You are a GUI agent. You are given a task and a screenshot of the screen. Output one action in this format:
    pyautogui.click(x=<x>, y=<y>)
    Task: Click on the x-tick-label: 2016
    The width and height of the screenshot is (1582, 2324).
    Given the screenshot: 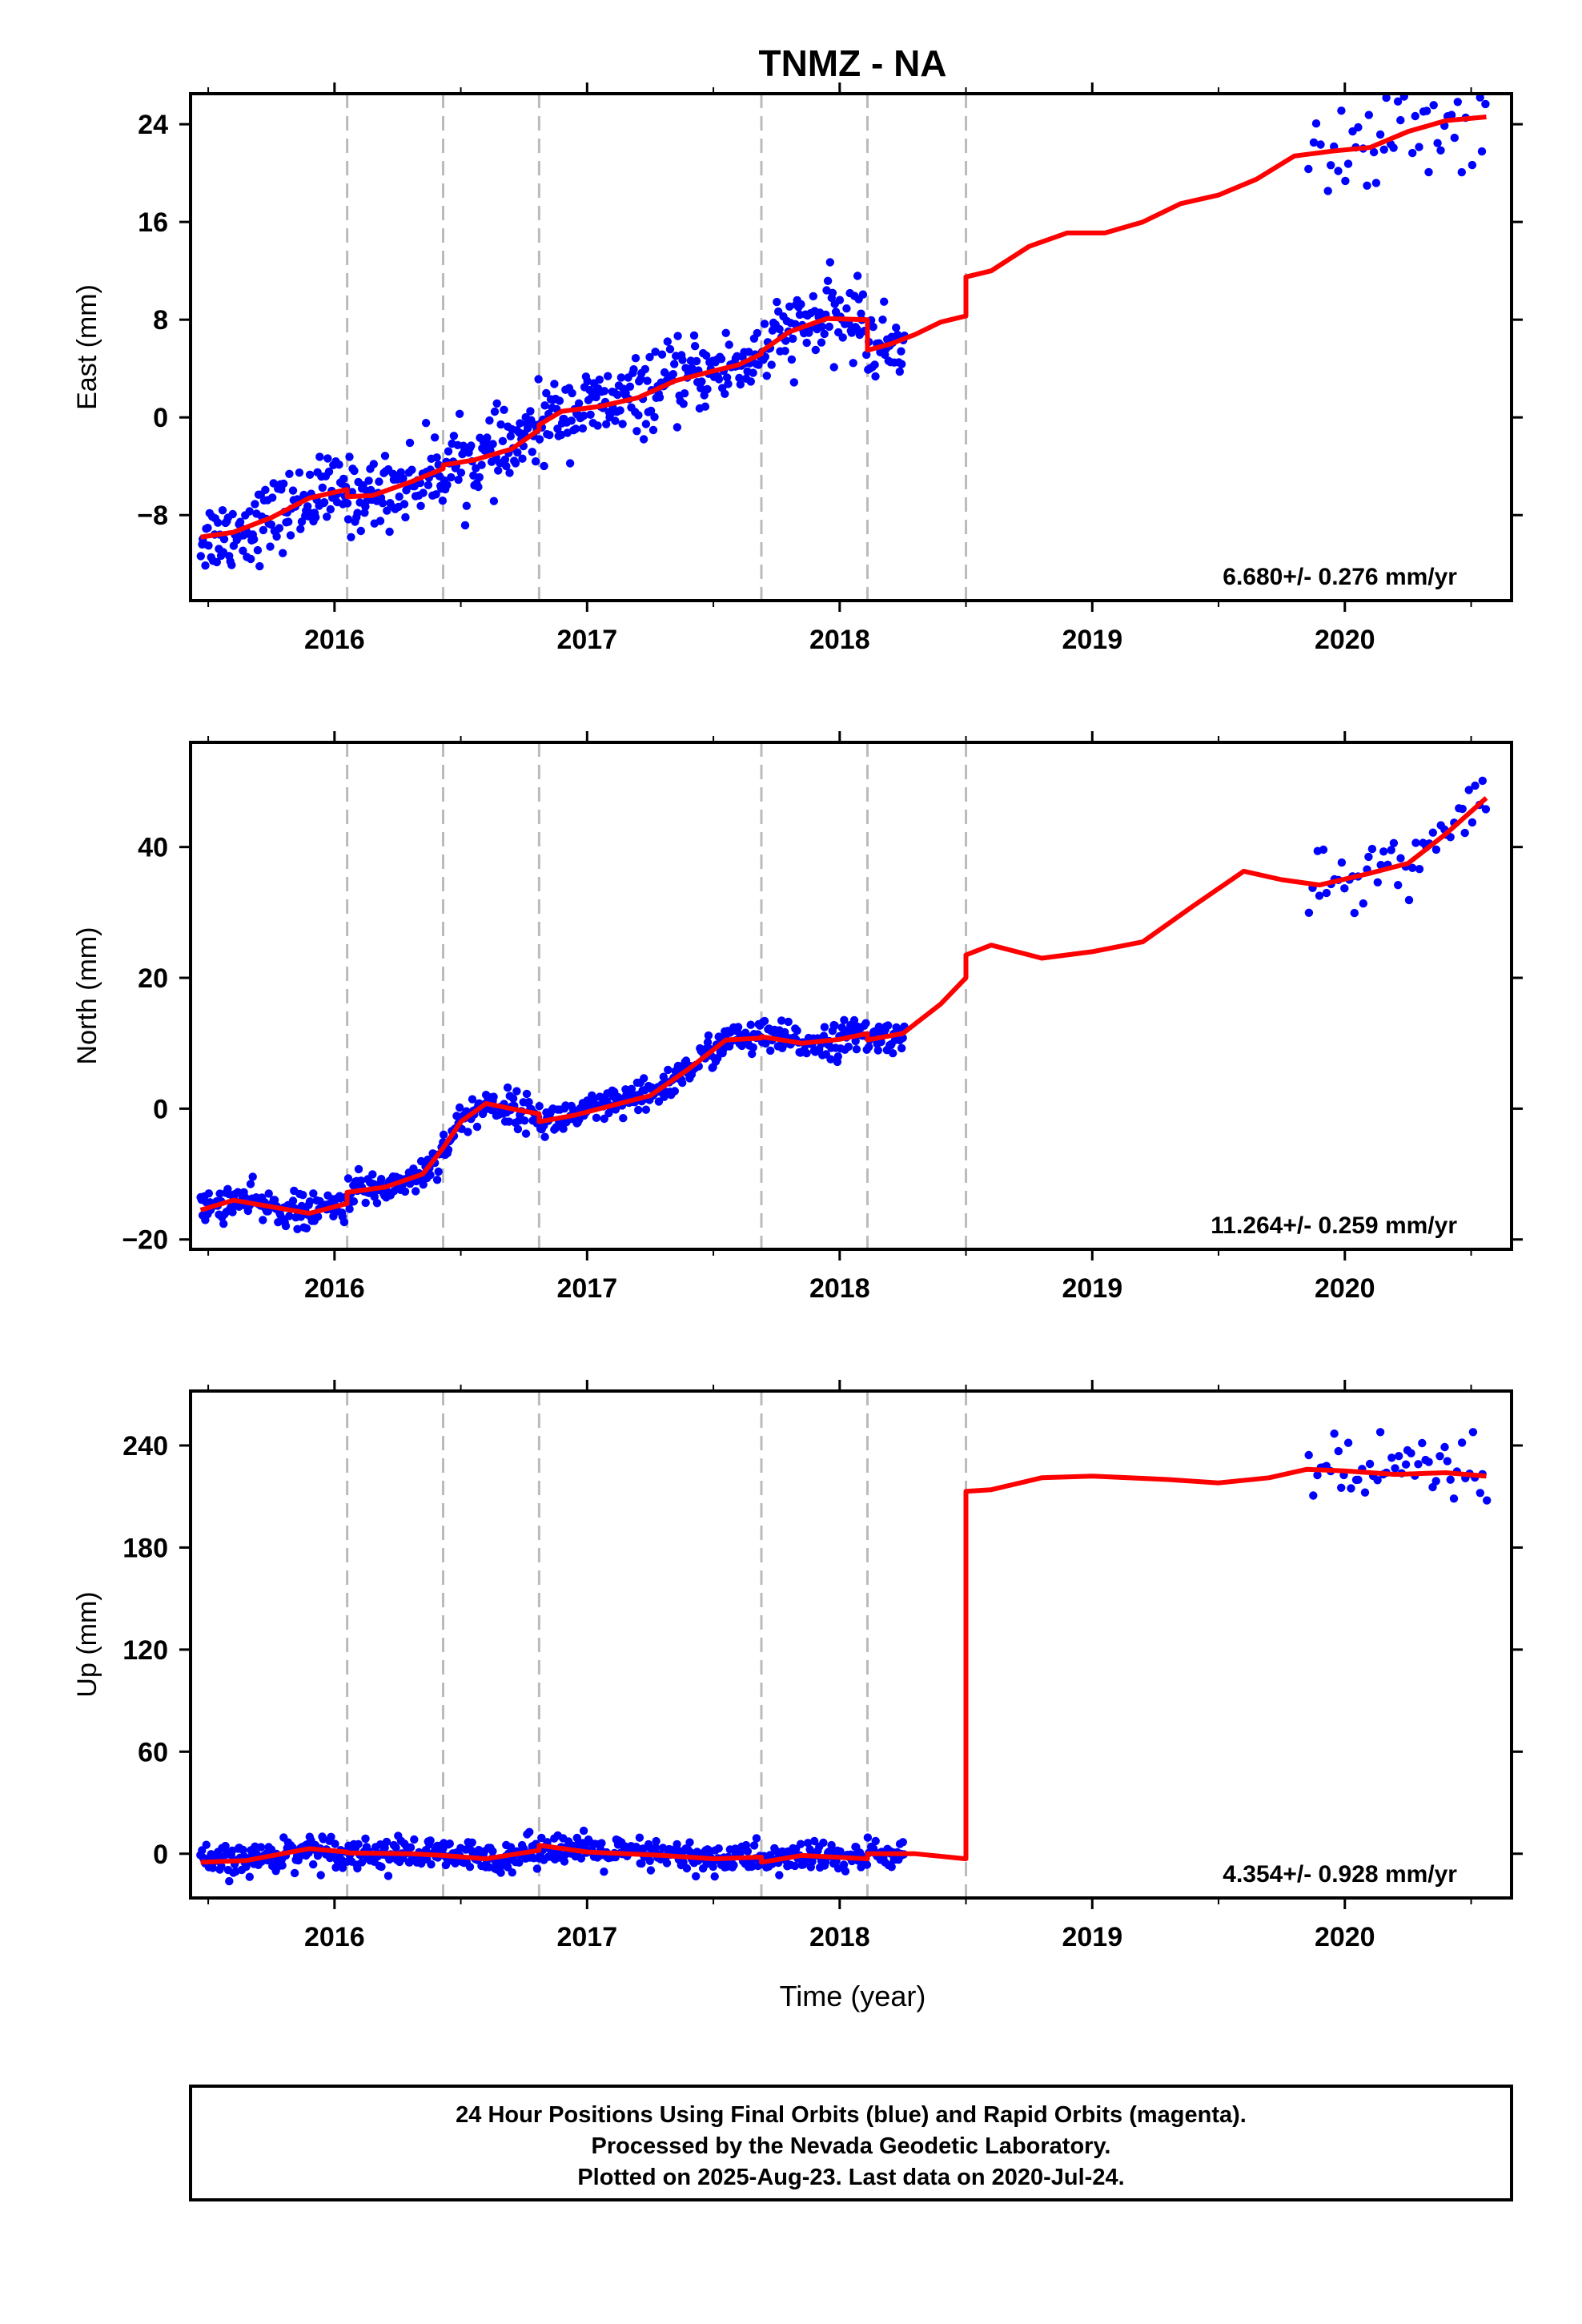 What is the action you would take?
    pyautogui.click(x=335, y=640)
    